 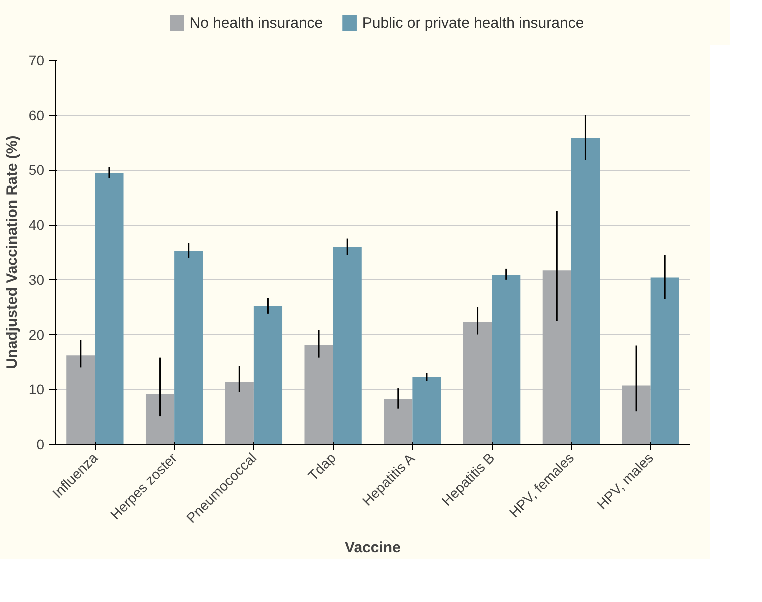 What do you see at coordinates (36, 280) in the screenshot?
I see `y-tick-label: 30` at bounding box center [36, 280].